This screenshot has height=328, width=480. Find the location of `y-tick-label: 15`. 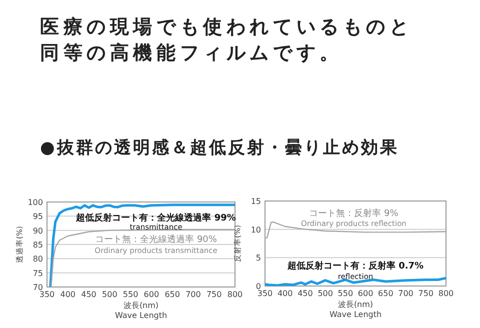

y-tick-label: 15 is located at coordinates (255, 201).